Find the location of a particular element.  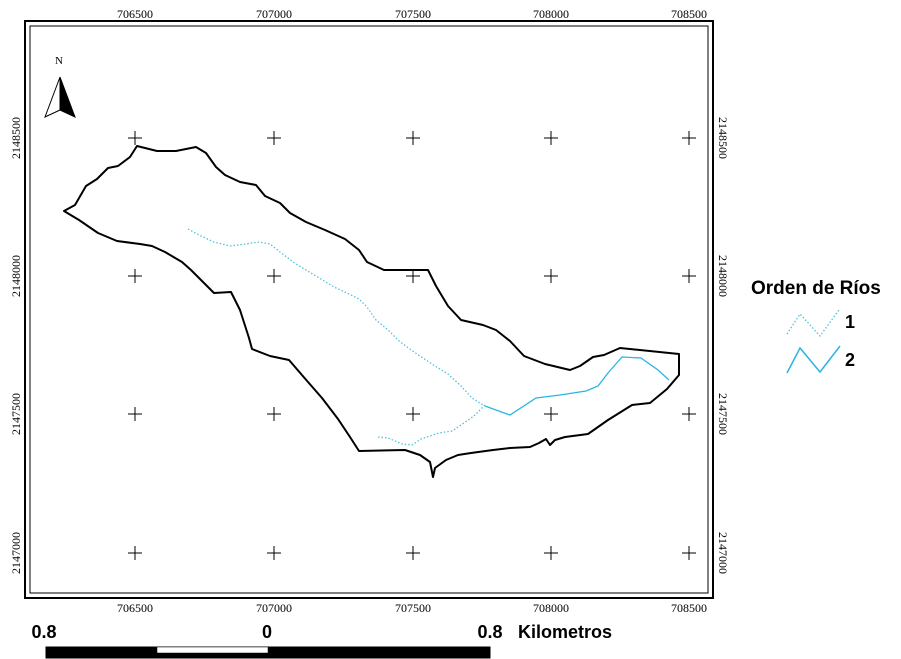

left-northing-label-2147000: 2147000 is located at coordinates (16, 553).